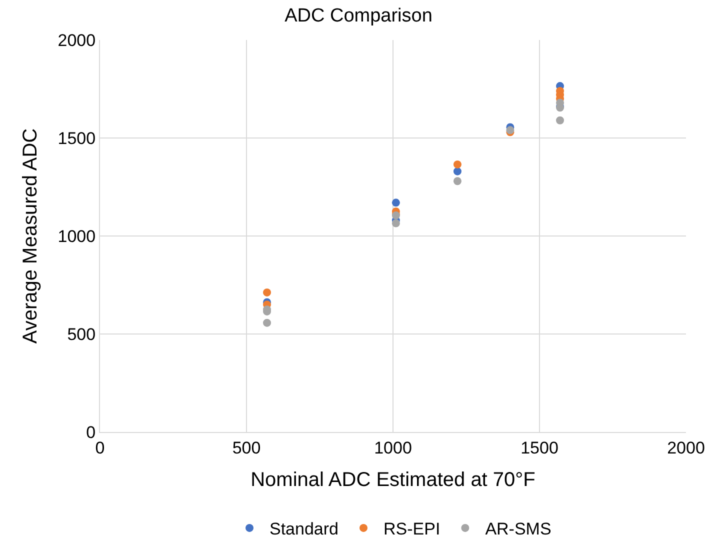 The image size is (717, 558). What do you see at coordinates (246, 448) in the screenshot?
I see `x-tick-label: 500` at bounding box center [246, 448].